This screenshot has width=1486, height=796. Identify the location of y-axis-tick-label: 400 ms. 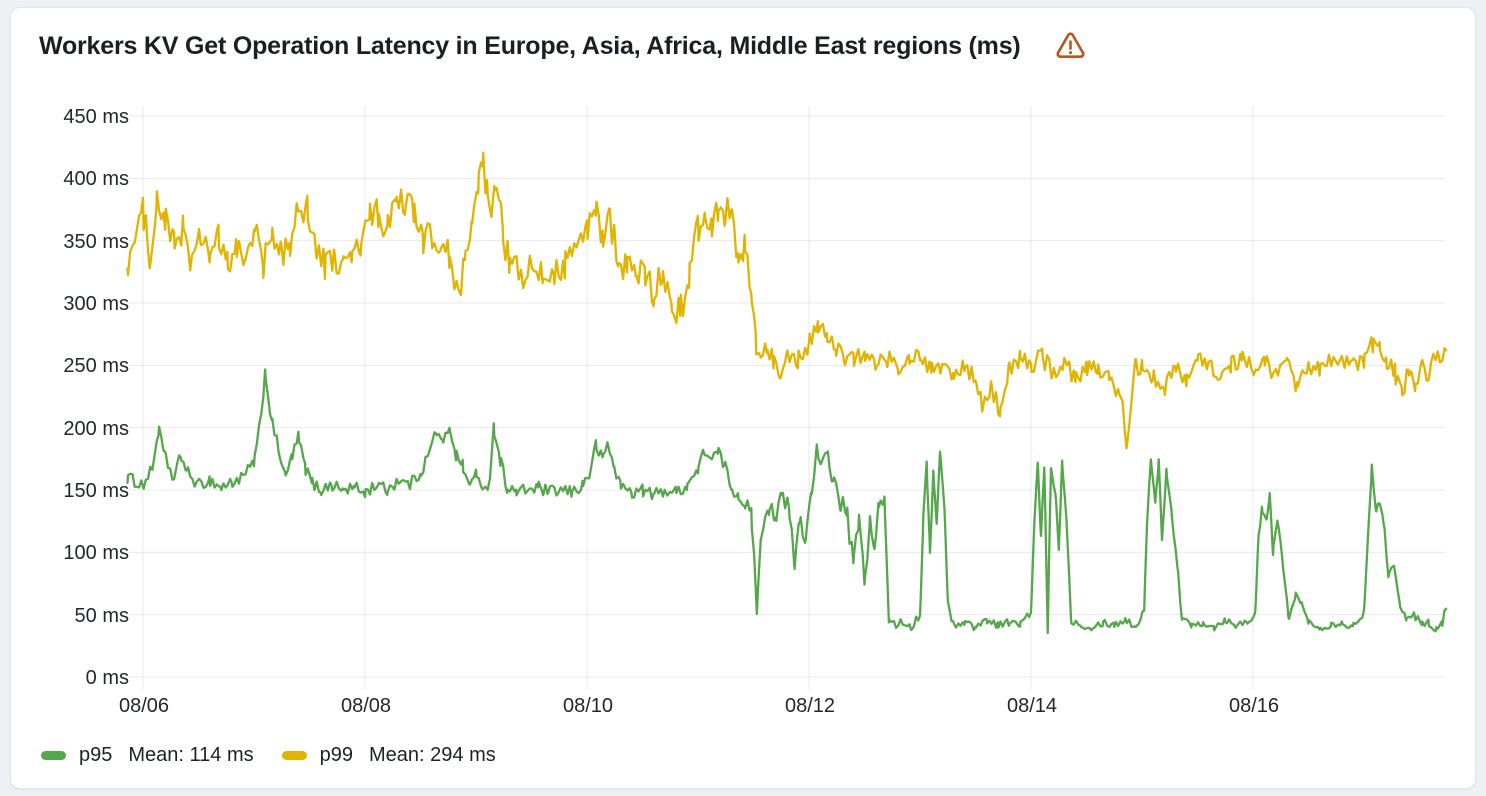
(96, 179).